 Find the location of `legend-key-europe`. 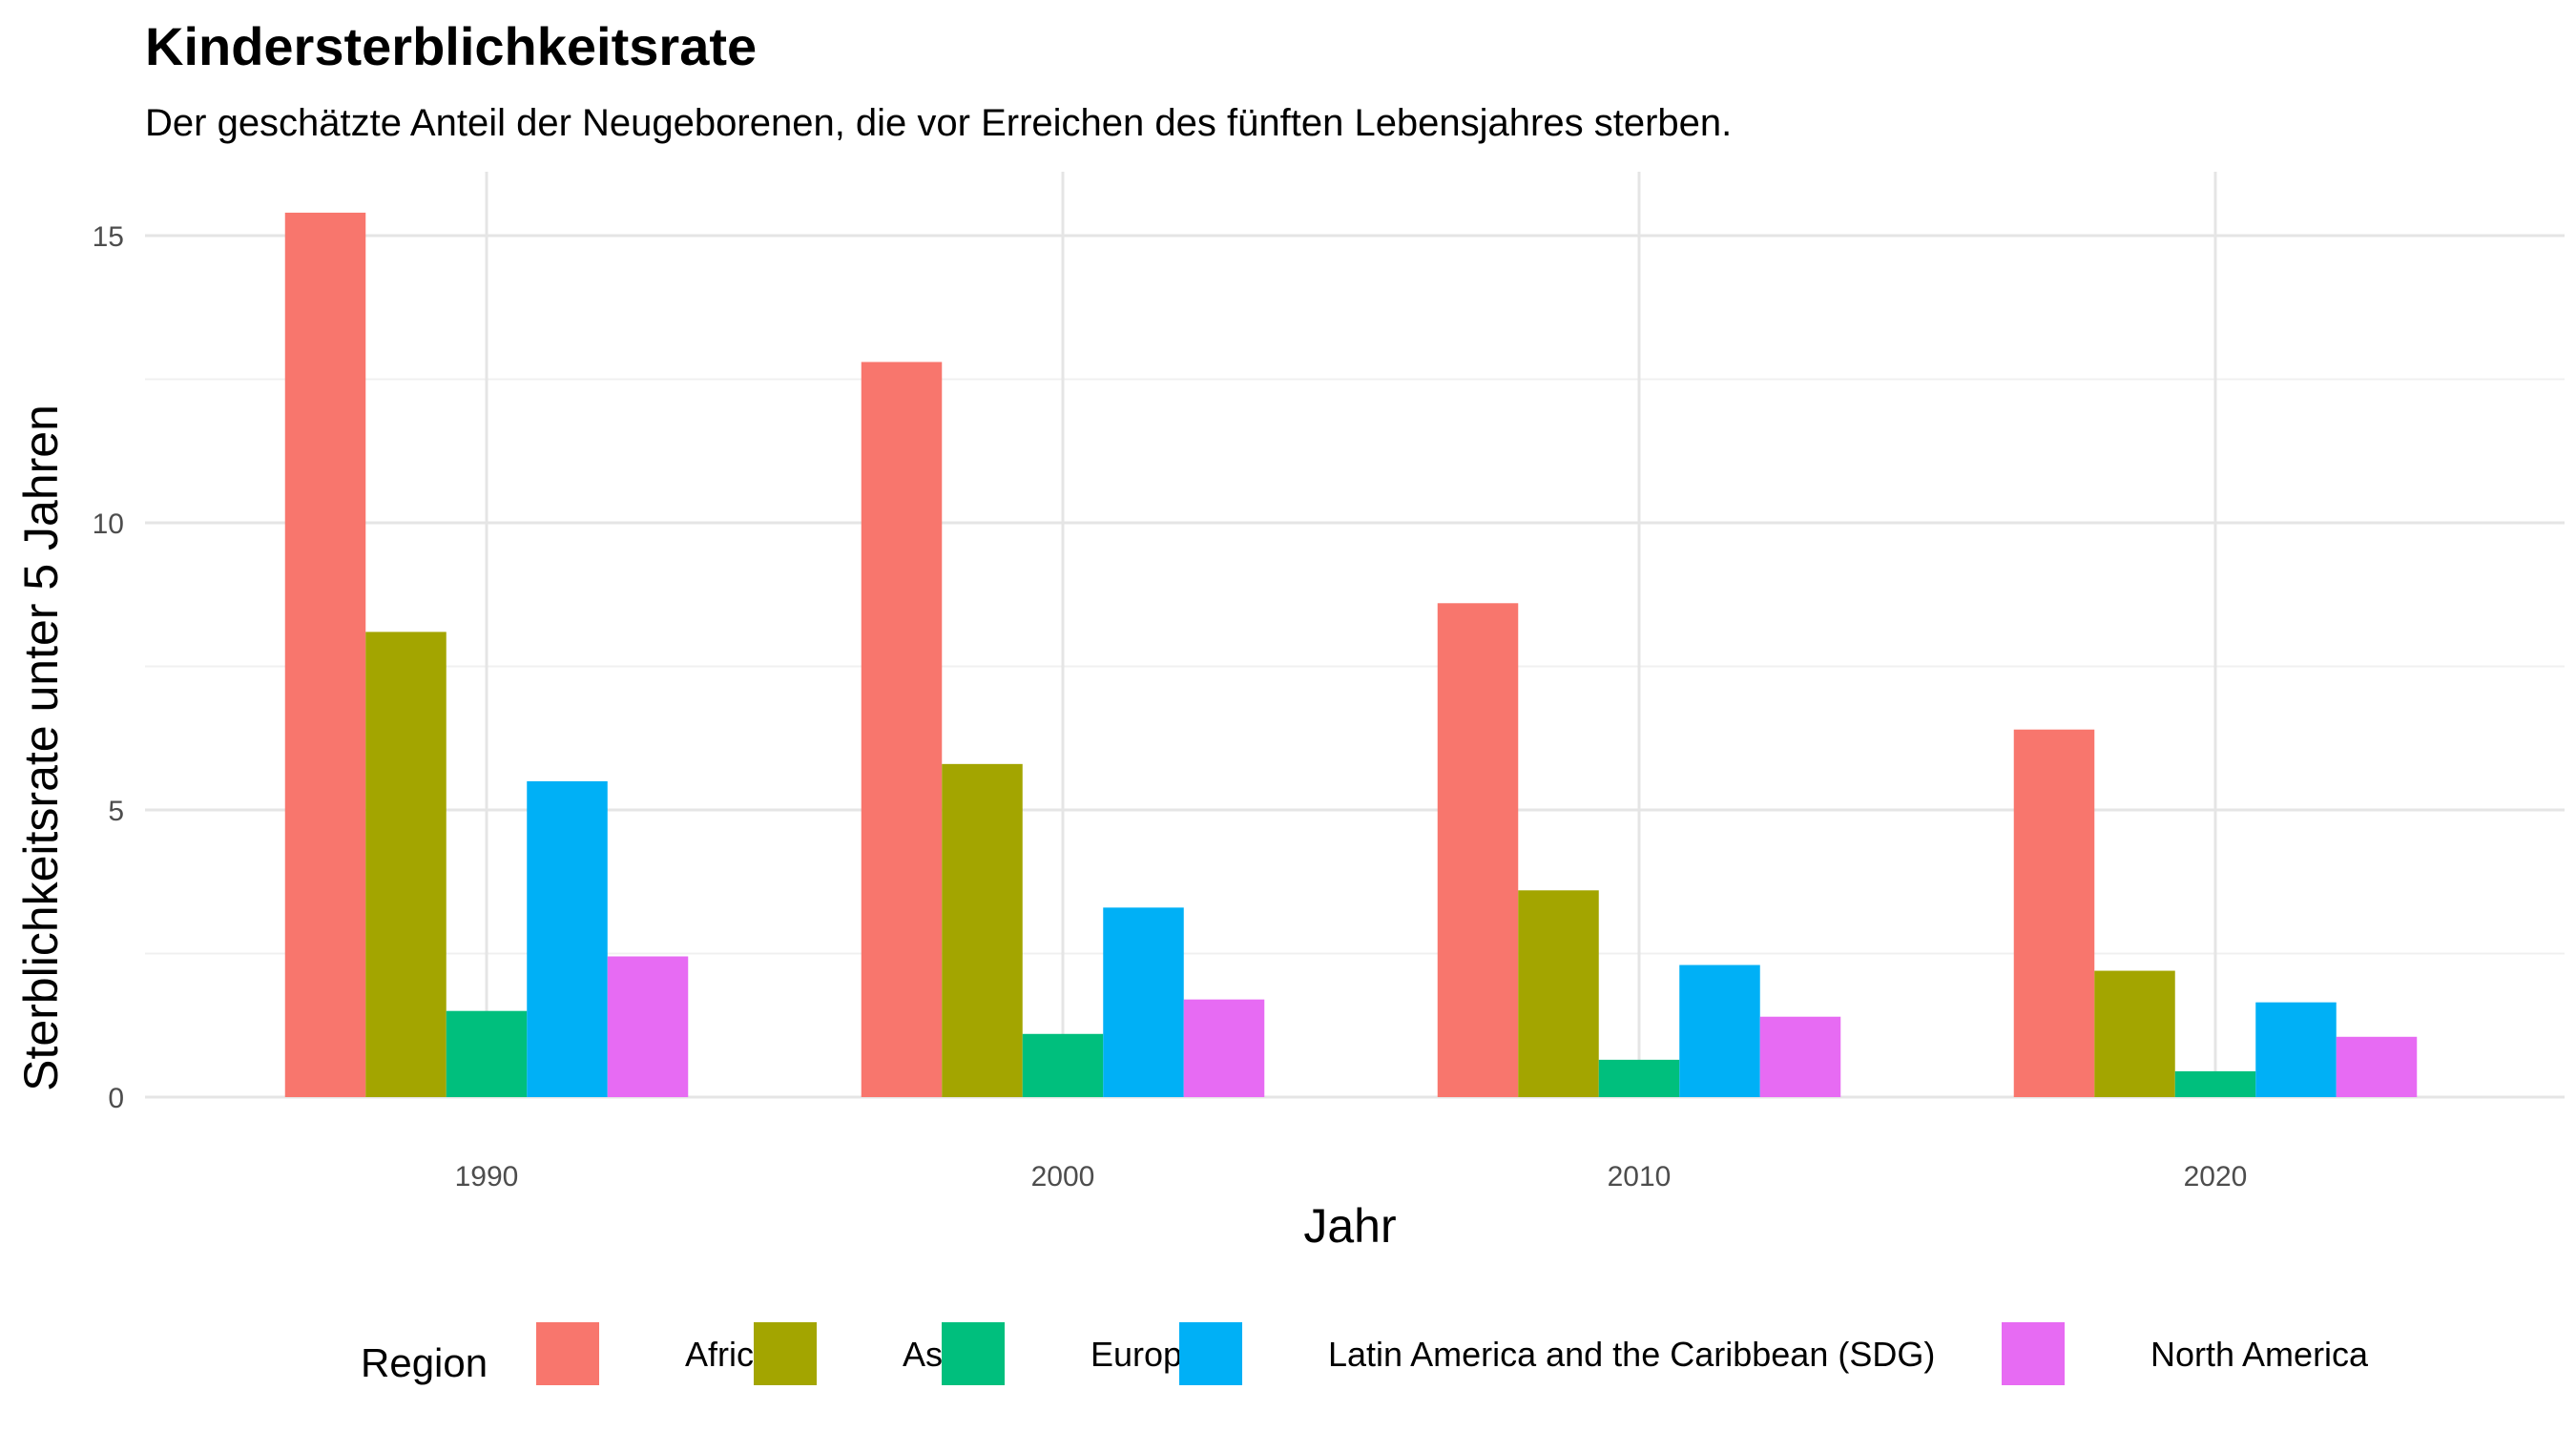

legend-key-europe is located at coordinates (973, 1353).